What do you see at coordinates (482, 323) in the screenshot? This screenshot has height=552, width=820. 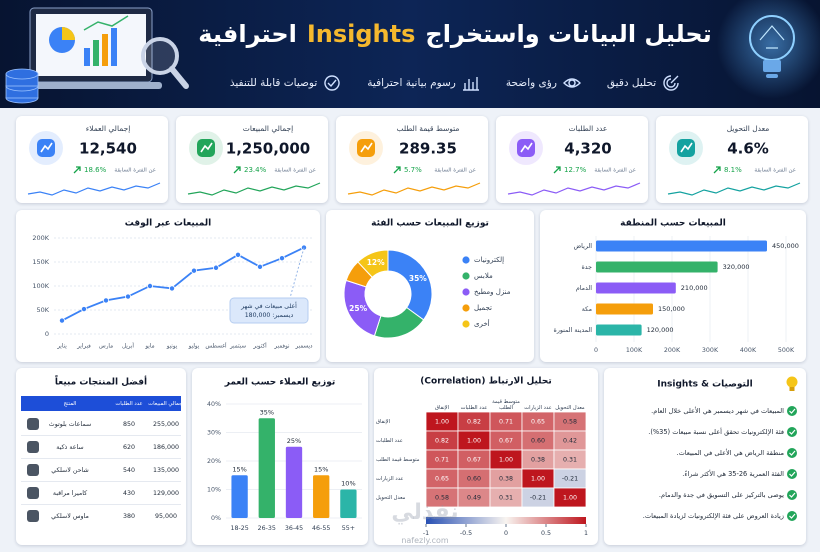 I see `legend-label: أخرى` at bounding box center [482, 323].